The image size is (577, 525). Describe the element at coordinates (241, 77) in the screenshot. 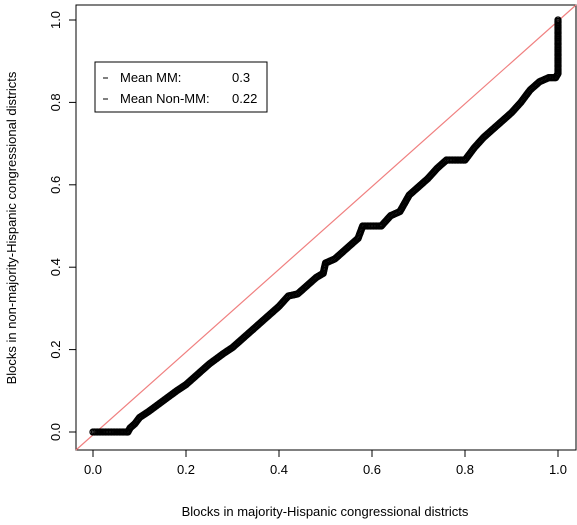

I see `legend-value-1: 0.3` at that location.